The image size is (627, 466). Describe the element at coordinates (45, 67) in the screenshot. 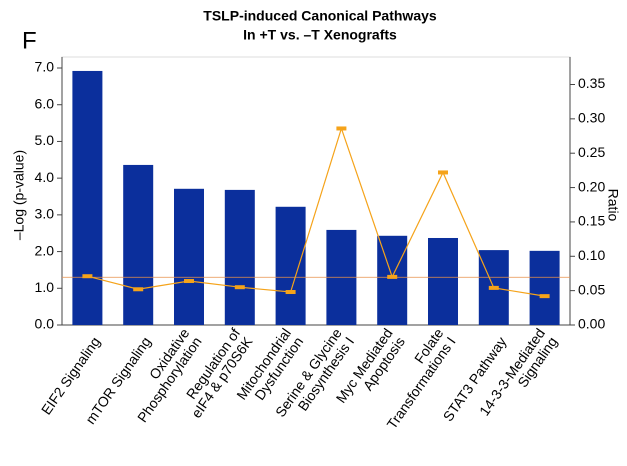

I see `y-tick-label: 7.0` at that location.